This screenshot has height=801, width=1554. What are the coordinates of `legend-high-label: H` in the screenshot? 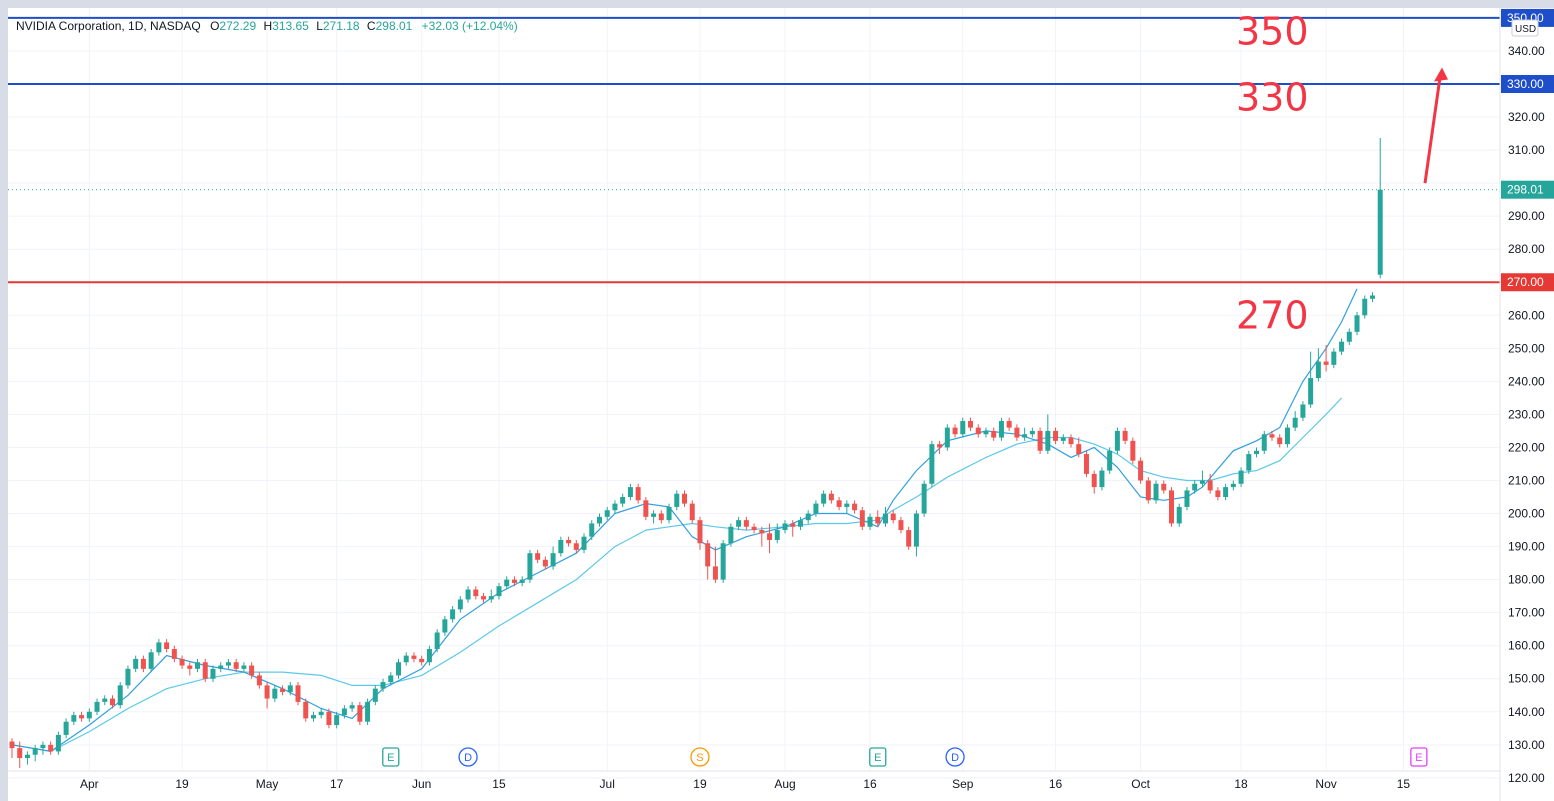 It's located at (267, 26).